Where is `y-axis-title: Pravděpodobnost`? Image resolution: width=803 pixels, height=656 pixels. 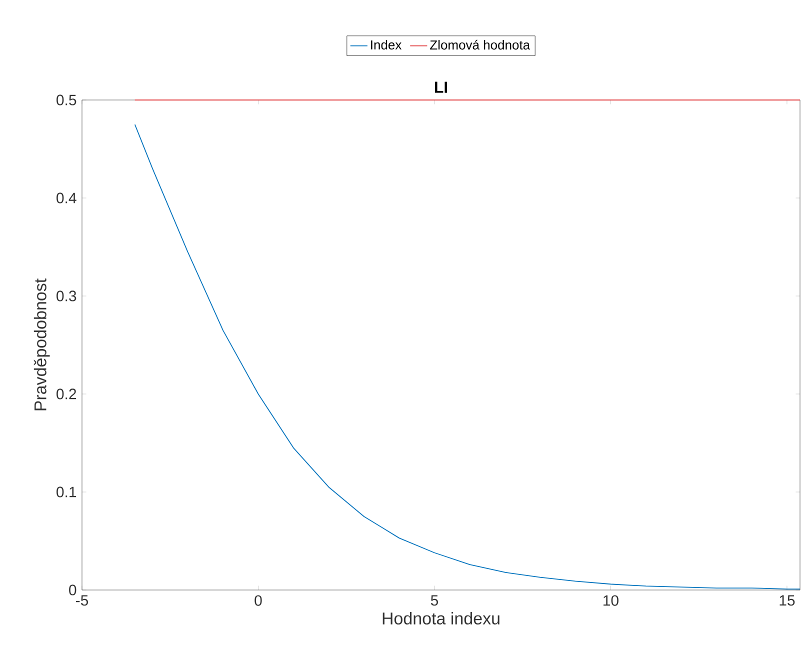
y-axis-title: Pravděpodobnost is located at coordinates (42, 344).